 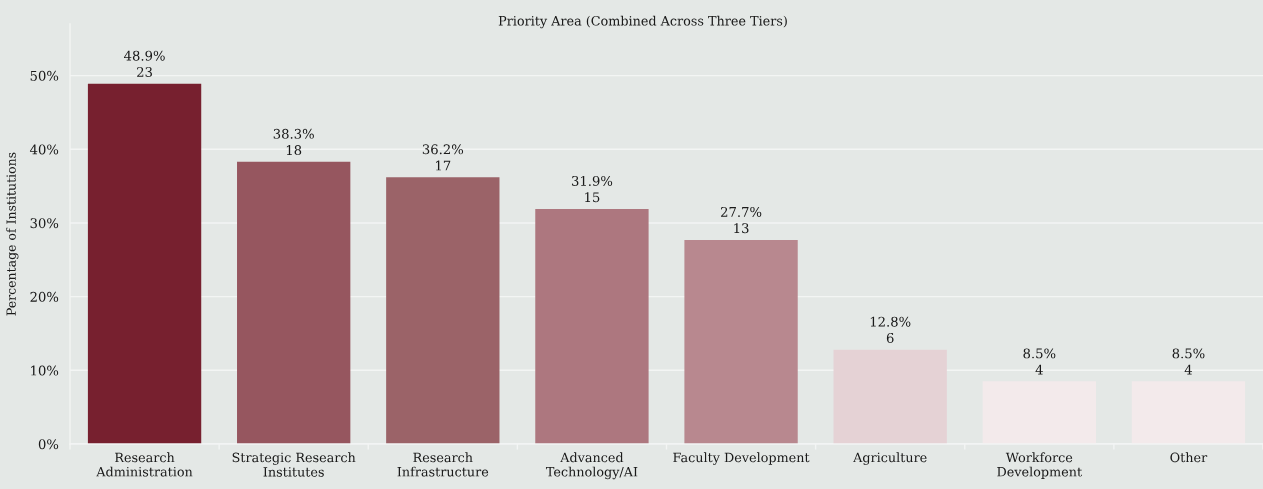 What do you see at coordinates (741, 458) in the screenshot?
I see `x-tick-label: Faculty Development` at bounding box center [741, 458].